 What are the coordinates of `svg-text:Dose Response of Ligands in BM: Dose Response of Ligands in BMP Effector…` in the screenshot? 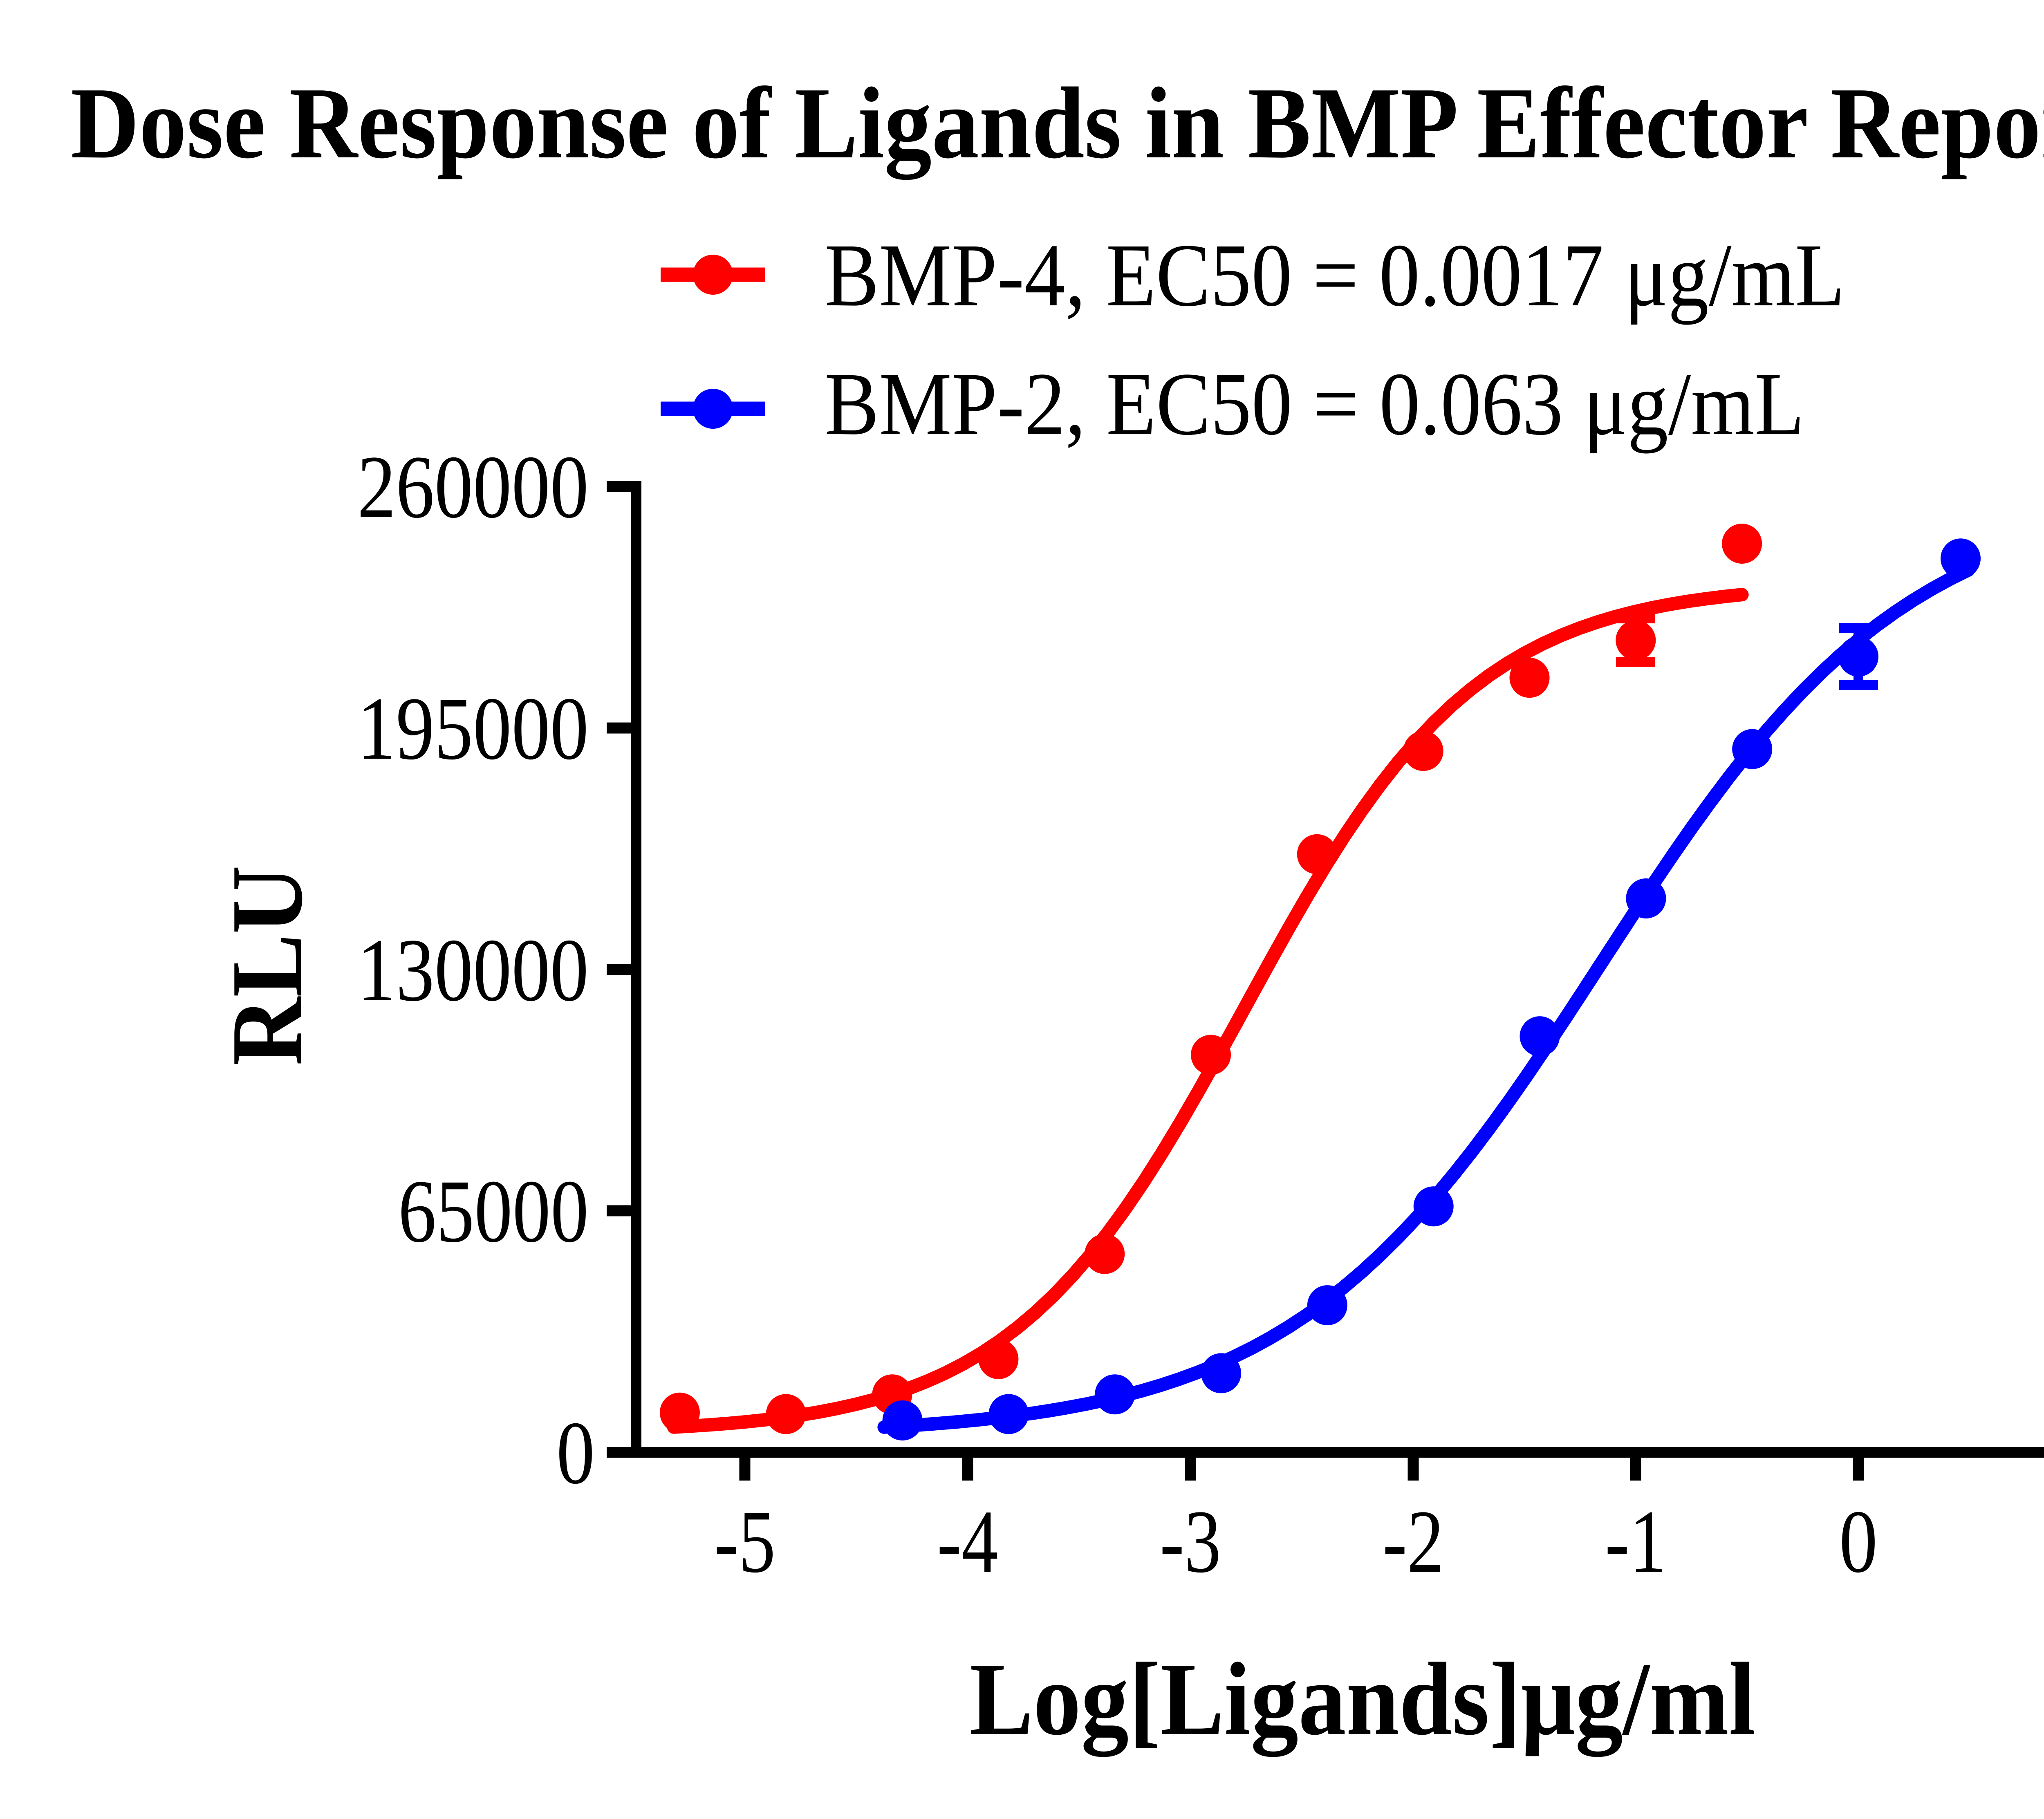 It's located at (1057, 123).